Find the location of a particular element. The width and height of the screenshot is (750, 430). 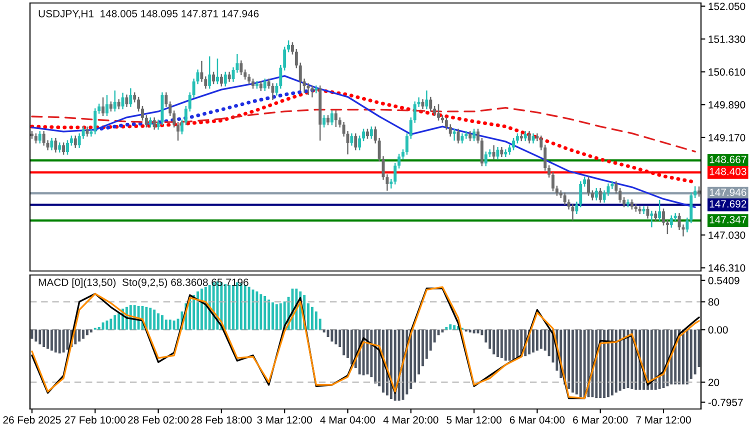

y-tick-label: 151.330 is located at coordinates (727, 39).